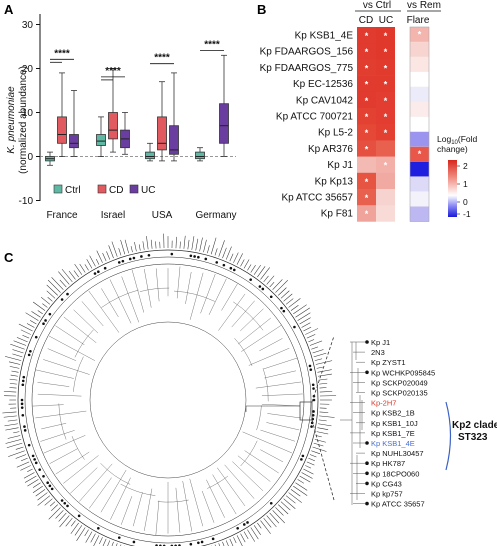  Describe the element at coordinates (115, 474) in the screenshot. I see `tree-arc` at that location.